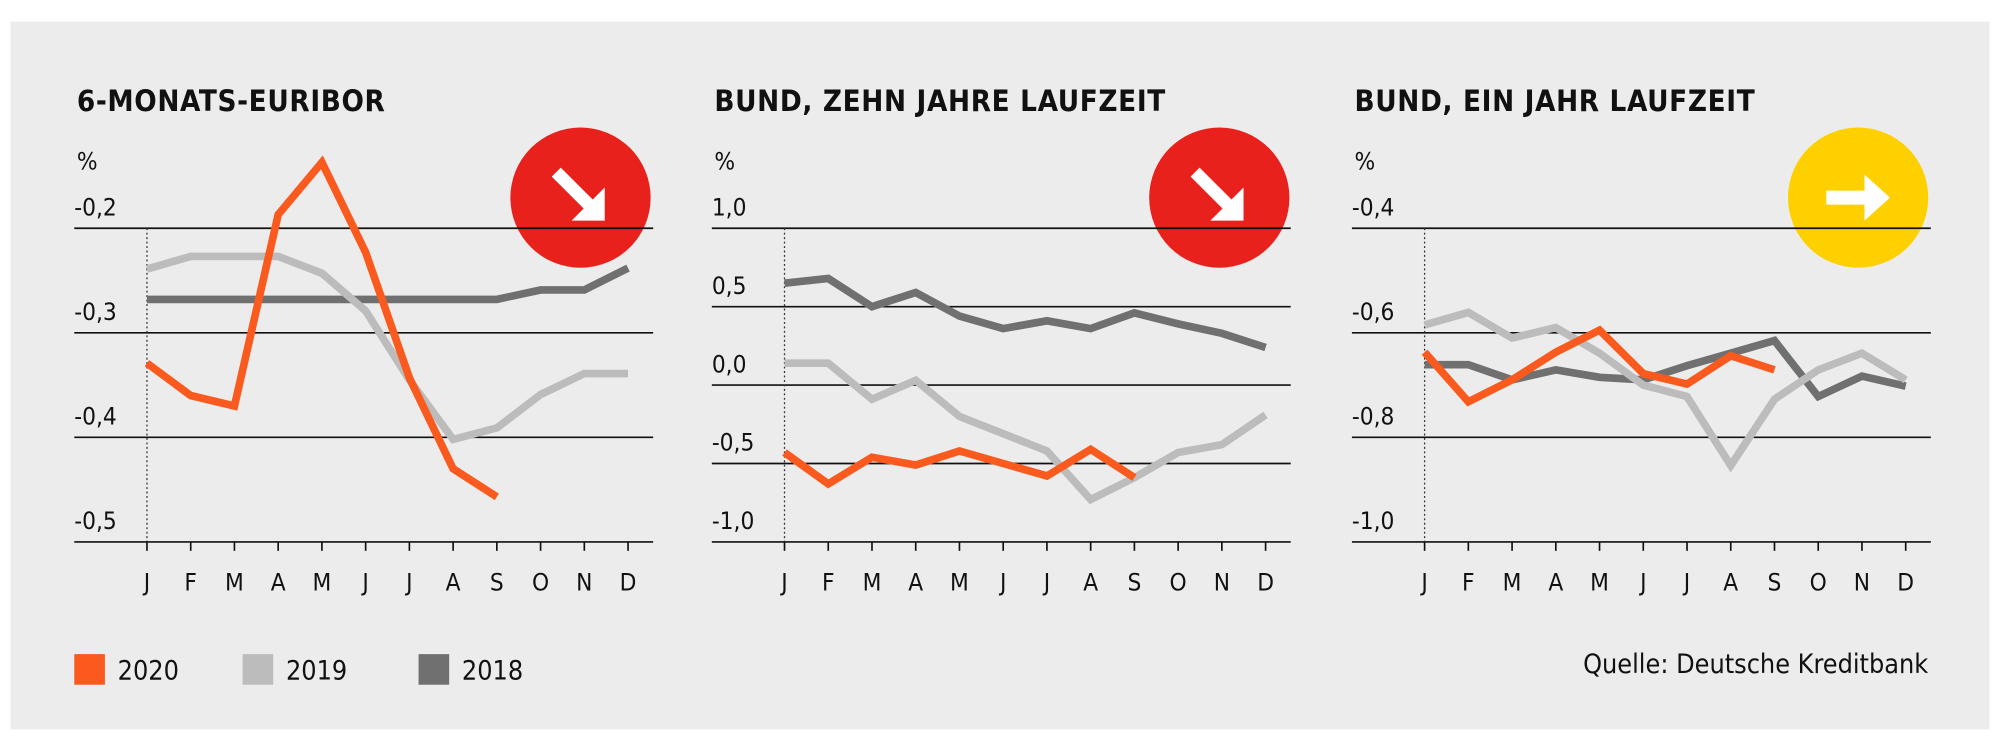  I want to click on chart-title: 6-MONATS-EURIBOR, so click(231, 101).